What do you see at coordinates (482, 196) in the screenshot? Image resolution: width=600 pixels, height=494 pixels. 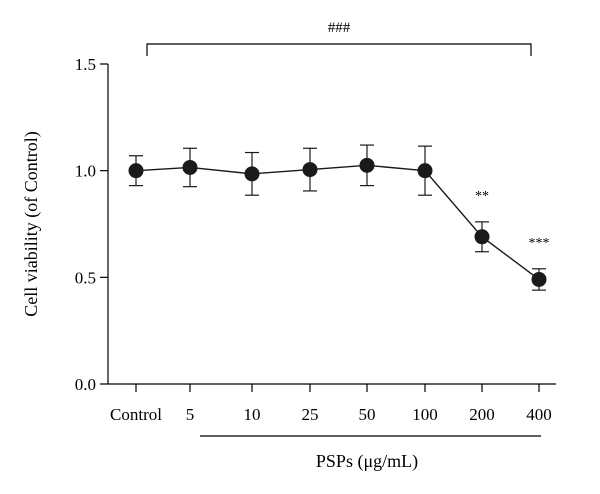 I see `significance-marker: **` at bounding box center [482, 196].